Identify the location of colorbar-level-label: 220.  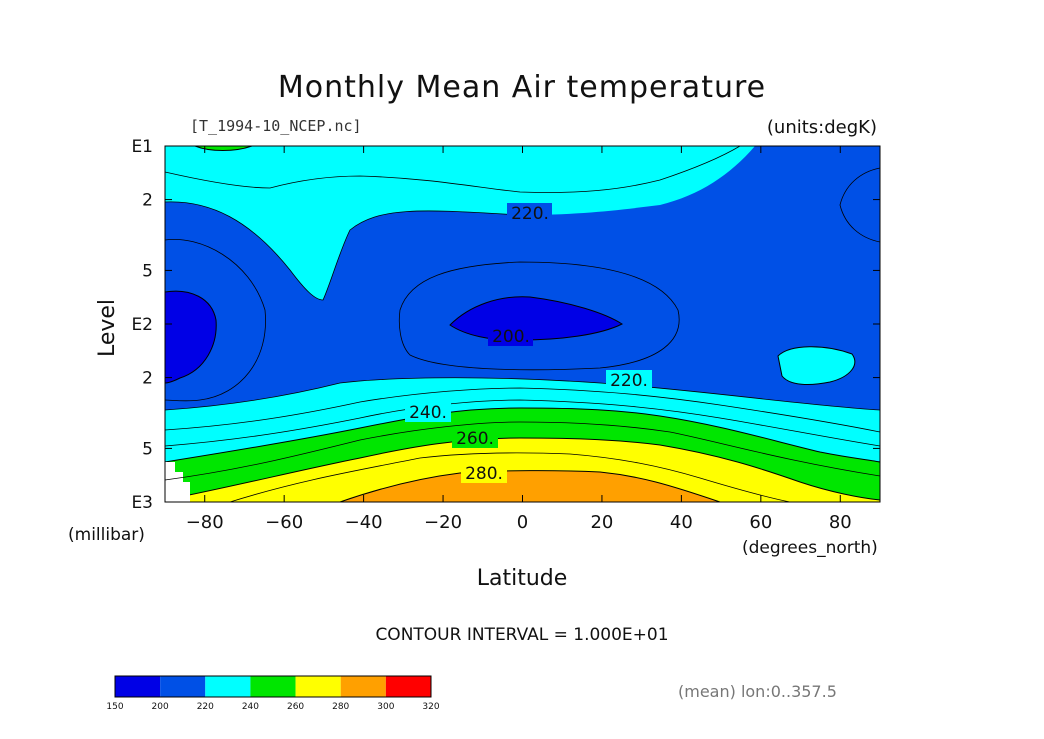
(205, 707).